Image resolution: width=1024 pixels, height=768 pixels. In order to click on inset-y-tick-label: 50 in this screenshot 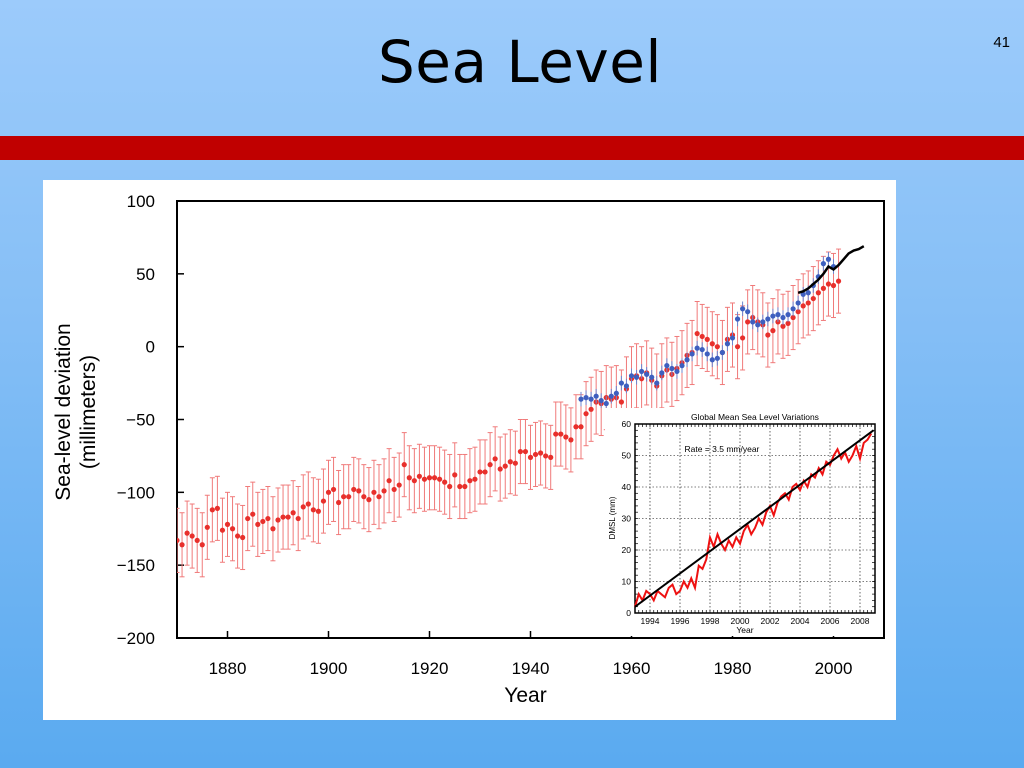, I will do `click(627, 456)`.